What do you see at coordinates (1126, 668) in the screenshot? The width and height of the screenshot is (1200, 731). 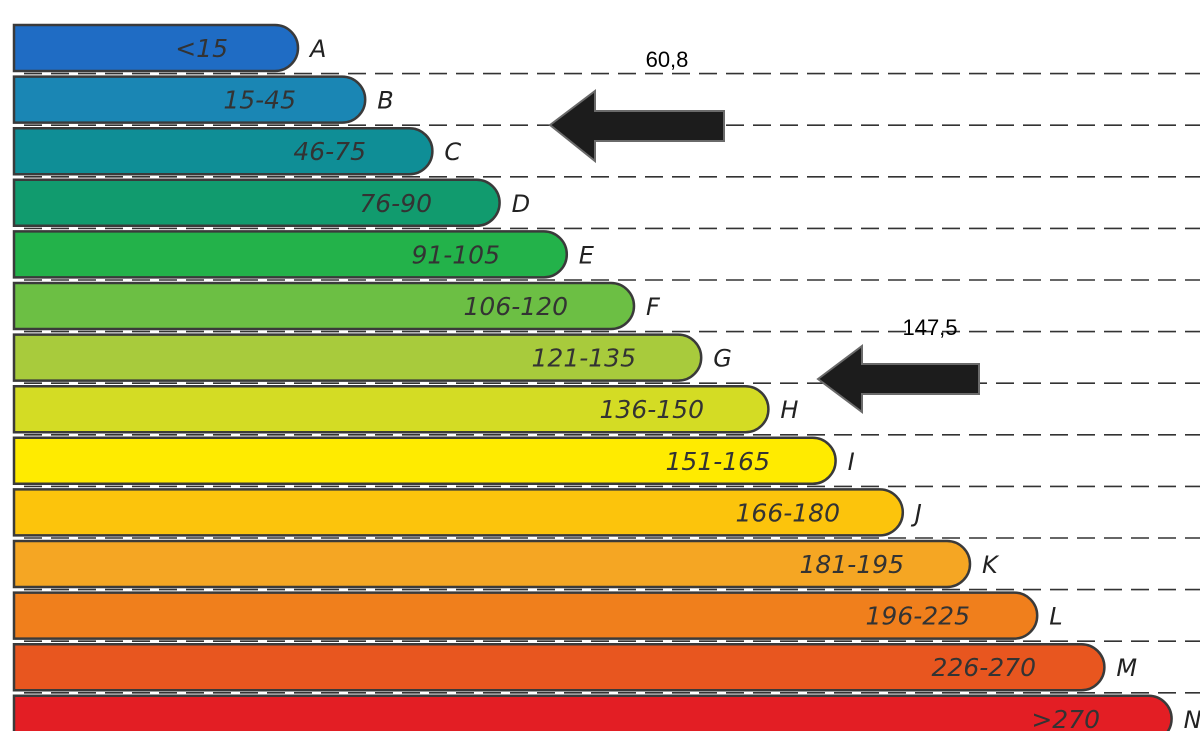 I see `class-letter-m: M` at bounding box center [1126, 668].